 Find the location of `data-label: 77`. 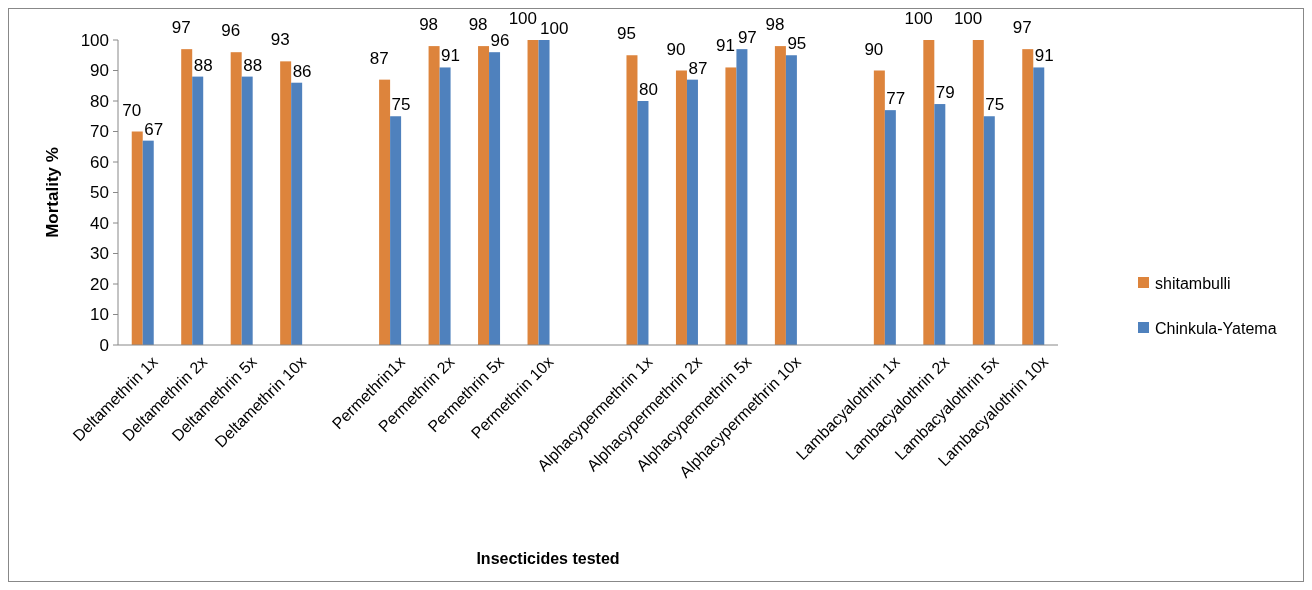

data-label: 77 is located at coordinates (896, 99).